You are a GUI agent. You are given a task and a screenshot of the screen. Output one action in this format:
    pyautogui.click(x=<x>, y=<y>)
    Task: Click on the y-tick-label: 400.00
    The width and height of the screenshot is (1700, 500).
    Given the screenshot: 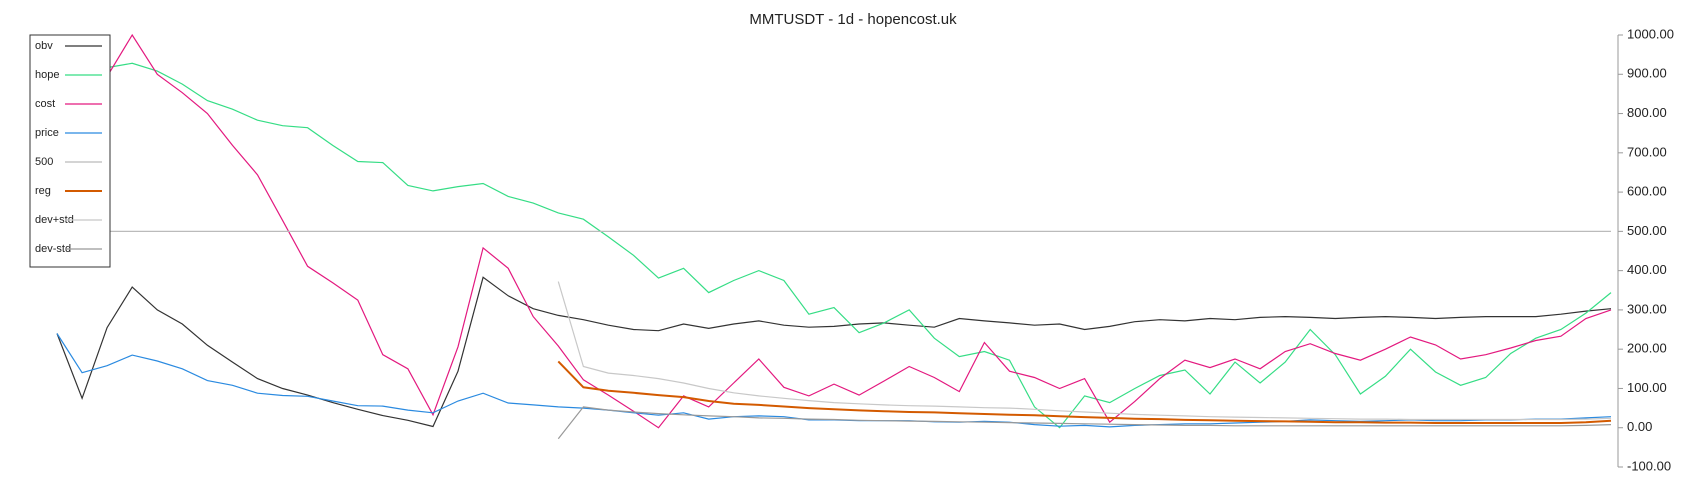 What is the action you would take?
    pyautogui.click(x=1647, y=269)
    